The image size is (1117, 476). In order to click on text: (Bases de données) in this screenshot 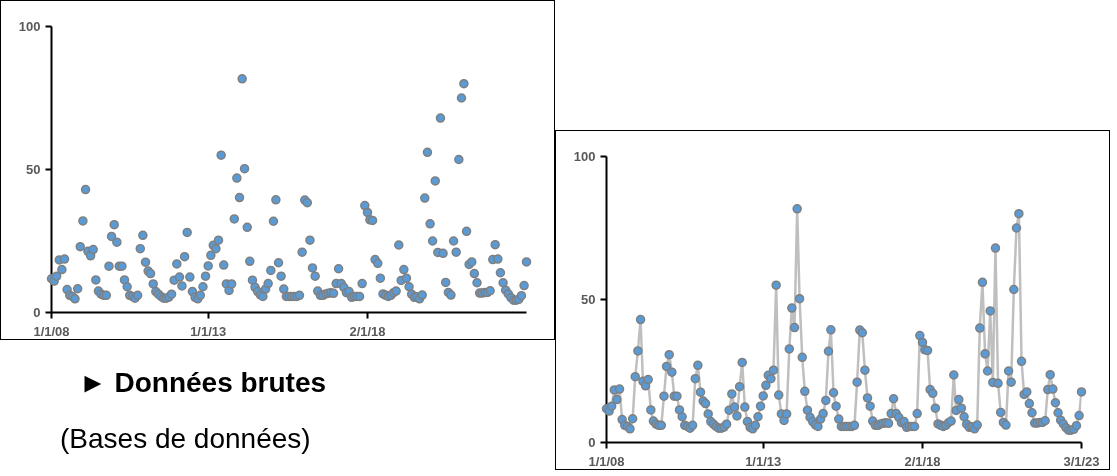, I will do `click(185, 438)`.